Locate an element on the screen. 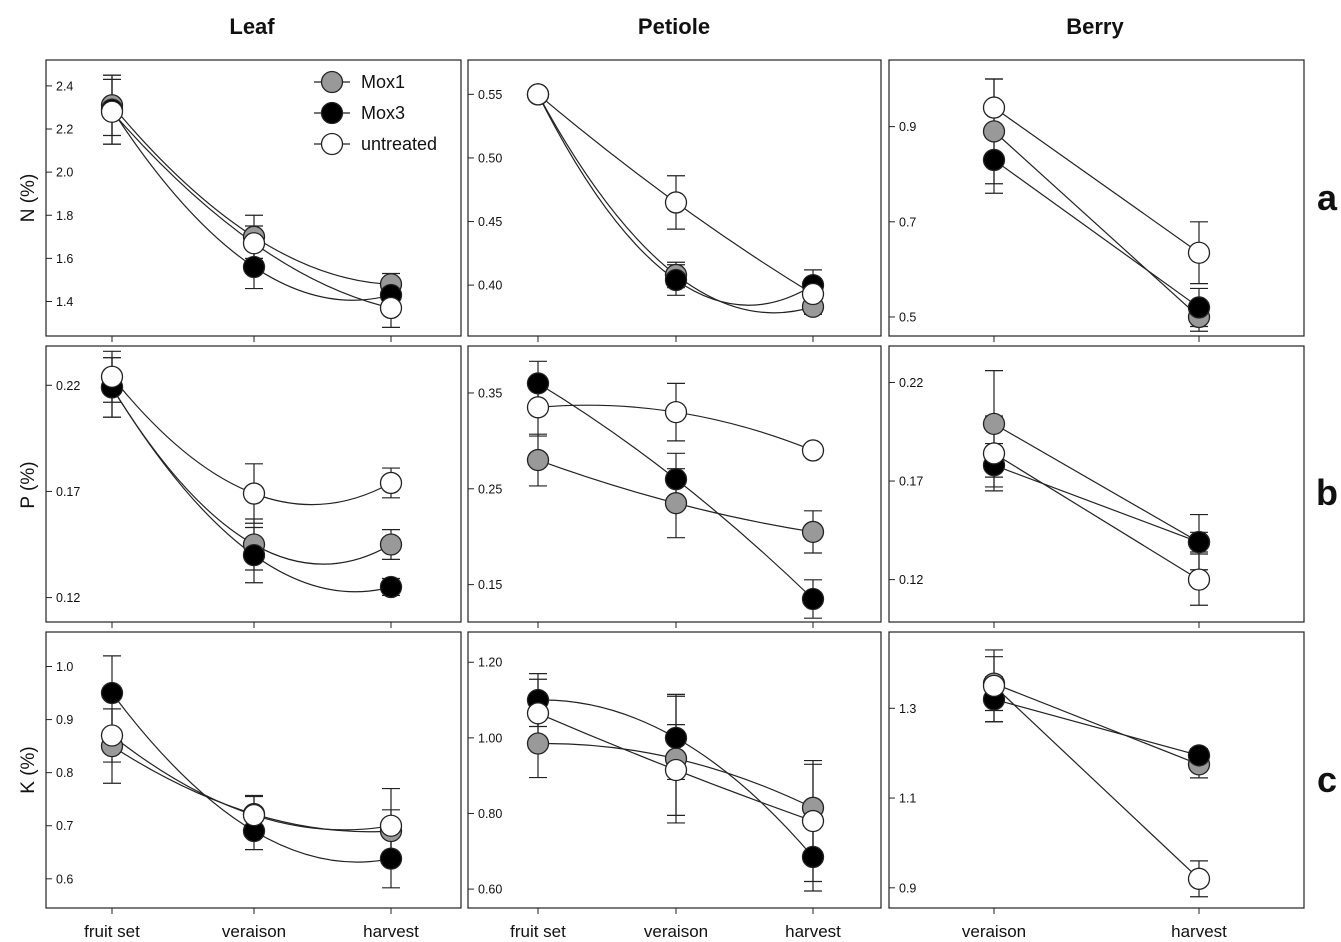 This screenshot has width=1341, height=942. panel-berry-n: 0.5 0.7 0.9 is located at coordinates (1096, 200).